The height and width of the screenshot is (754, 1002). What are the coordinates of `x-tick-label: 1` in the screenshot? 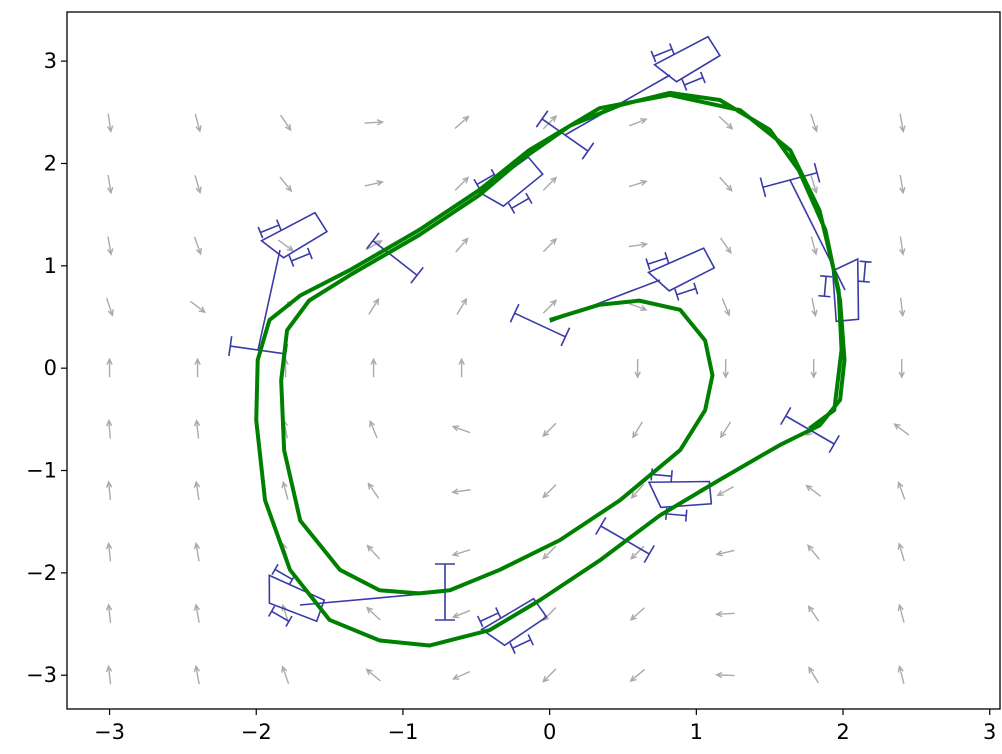 It's located at (696, 732).